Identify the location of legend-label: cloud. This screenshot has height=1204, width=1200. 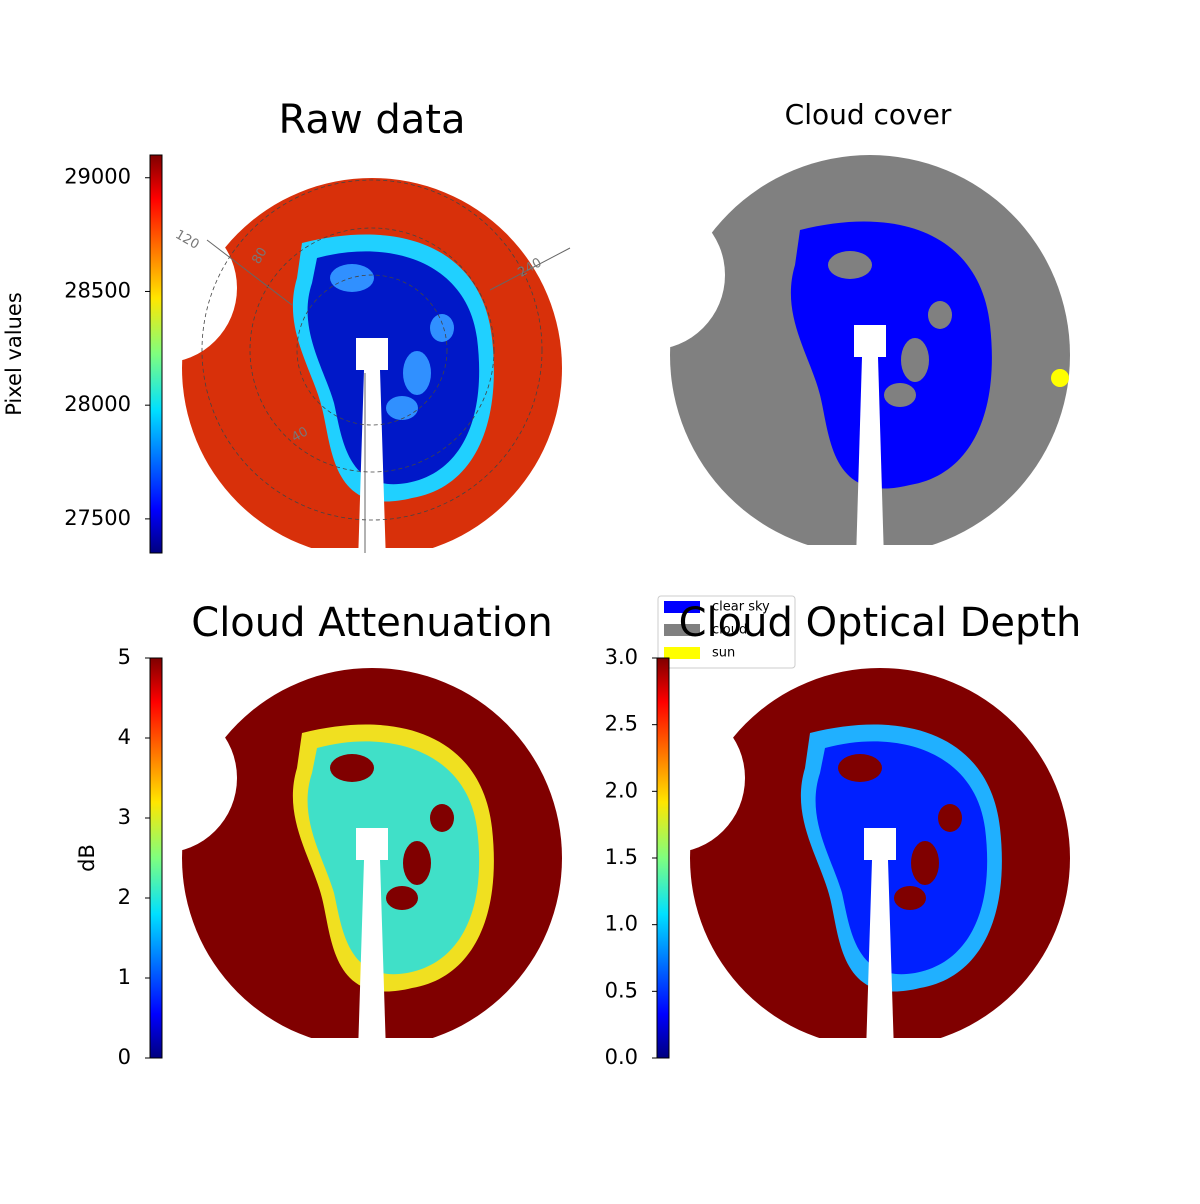
(729, 630).